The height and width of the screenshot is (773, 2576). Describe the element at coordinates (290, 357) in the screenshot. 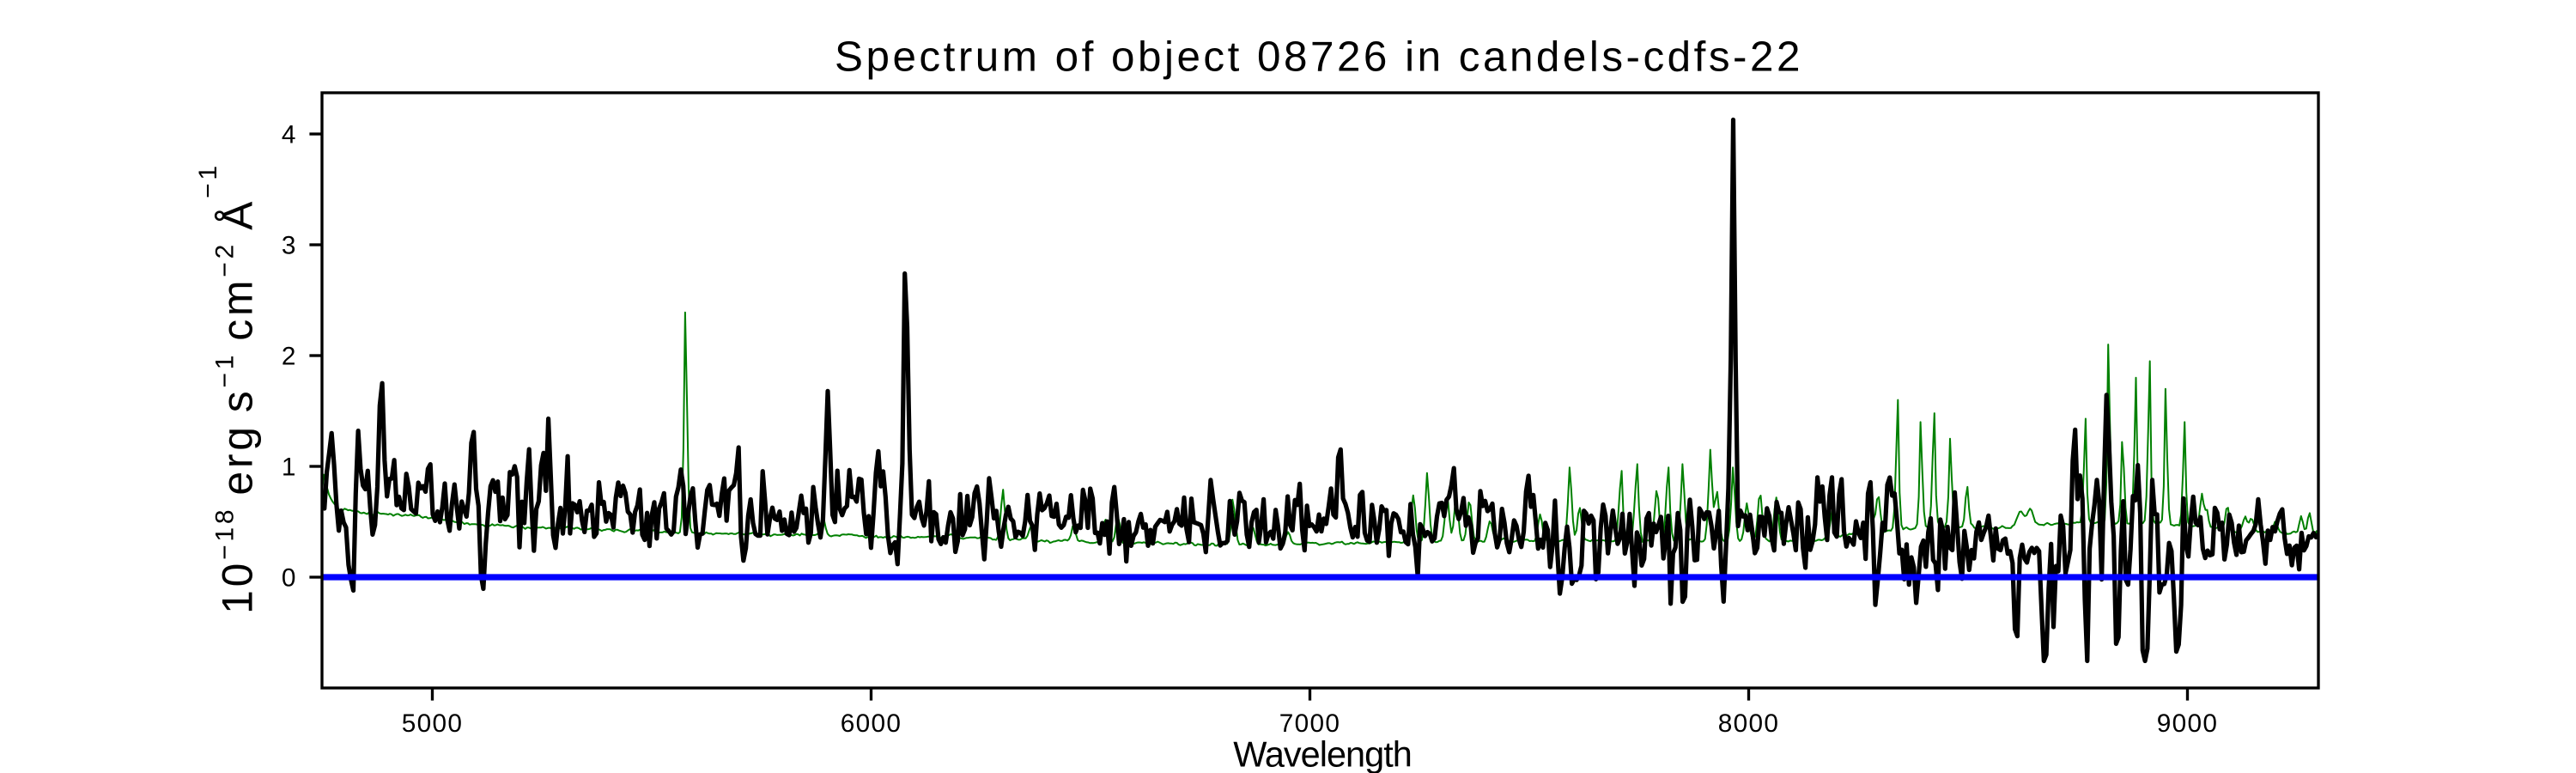

I see `svg-text: 2` at that location.